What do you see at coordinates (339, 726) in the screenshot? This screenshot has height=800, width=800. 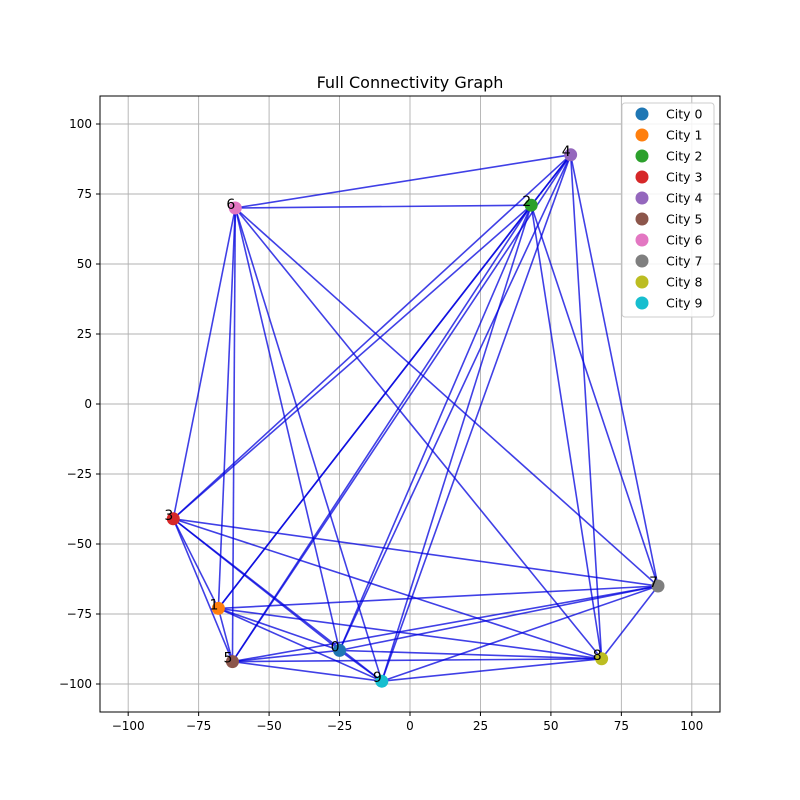 I see `x-tick-label: −25` at bounding box center [339, 726].